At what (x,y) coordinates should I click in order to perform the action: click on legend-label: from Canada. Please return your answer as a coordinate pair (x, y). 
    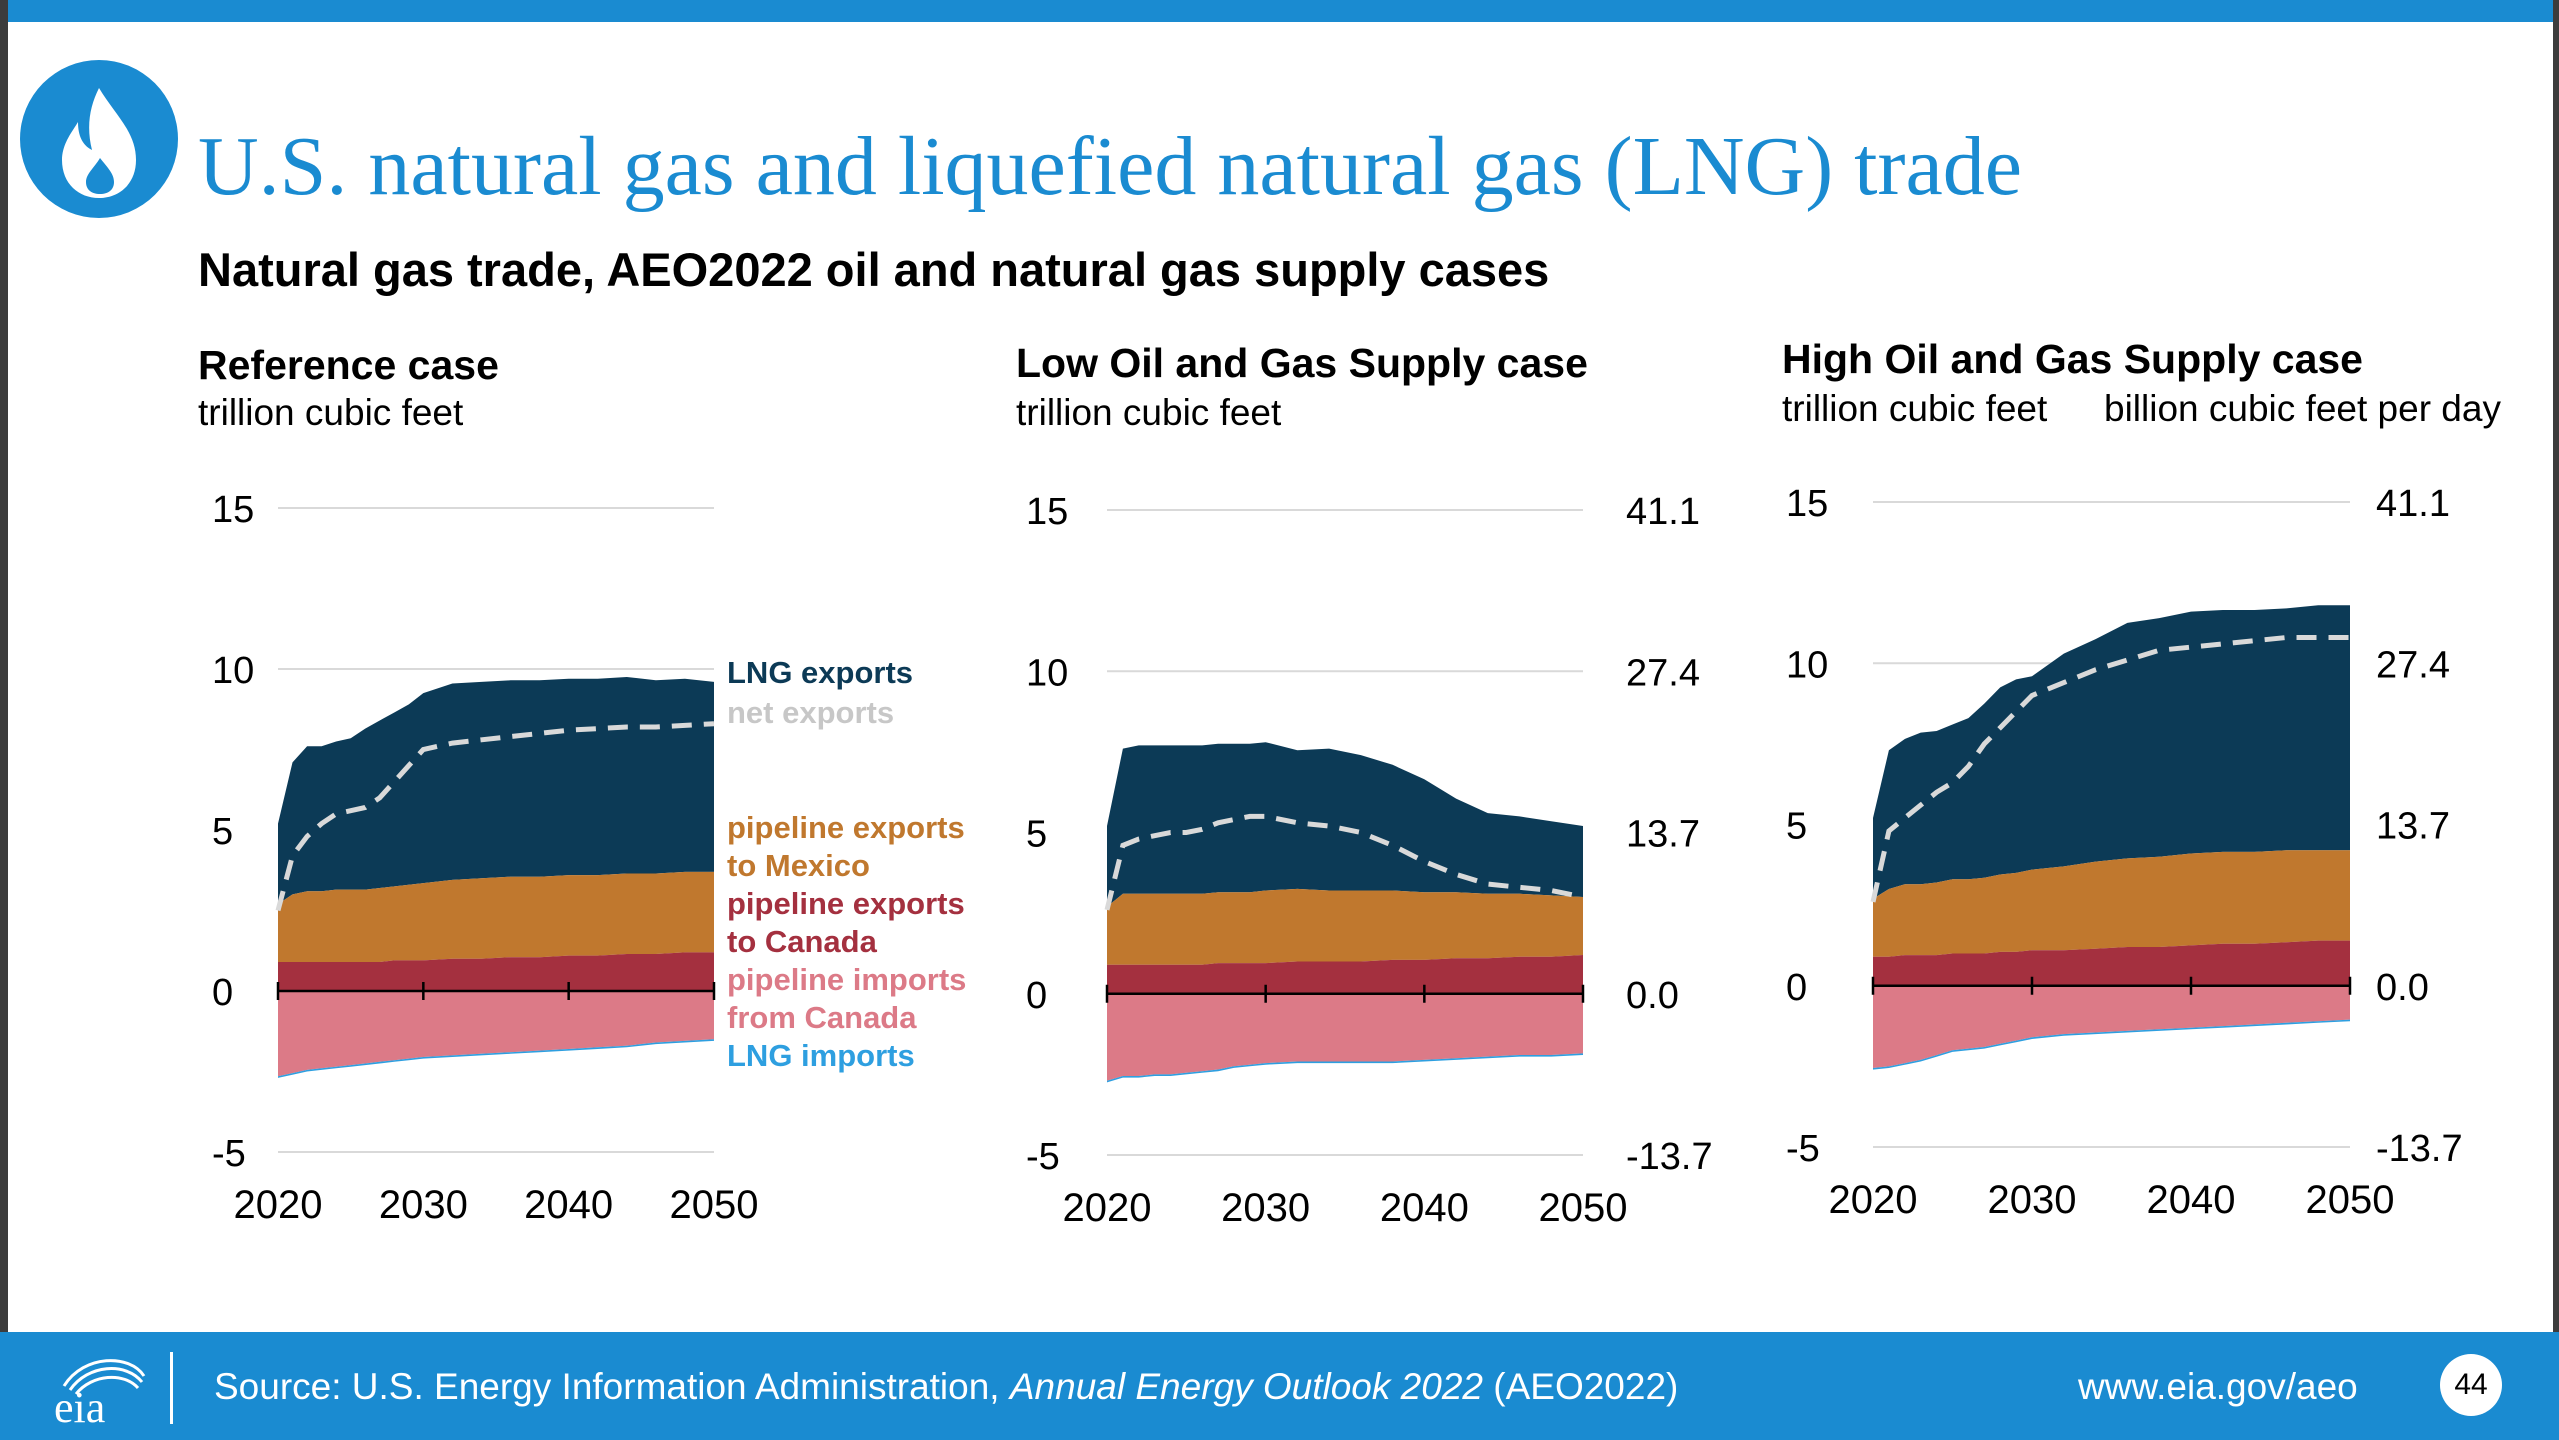
    Looking at the image, I should click on (822, 1017).